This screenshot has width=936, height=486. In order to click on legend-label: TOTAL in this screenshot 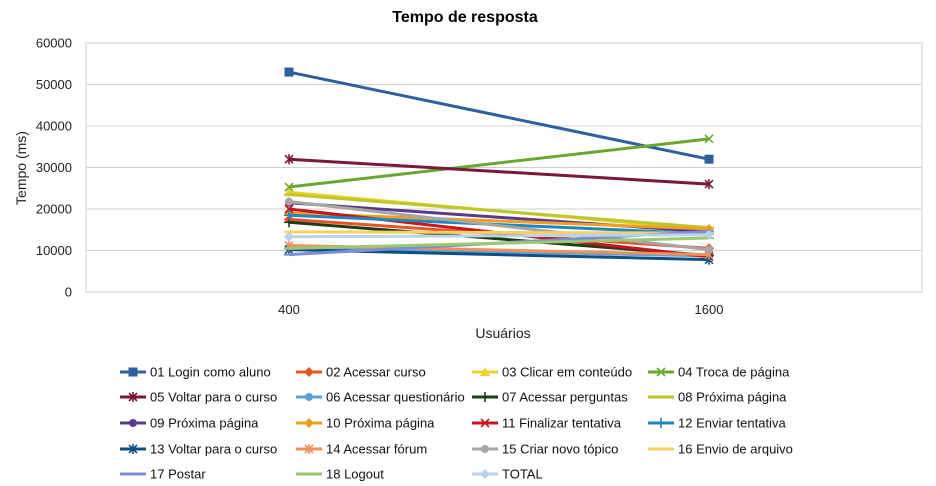, I will do `click(522, 474)`.